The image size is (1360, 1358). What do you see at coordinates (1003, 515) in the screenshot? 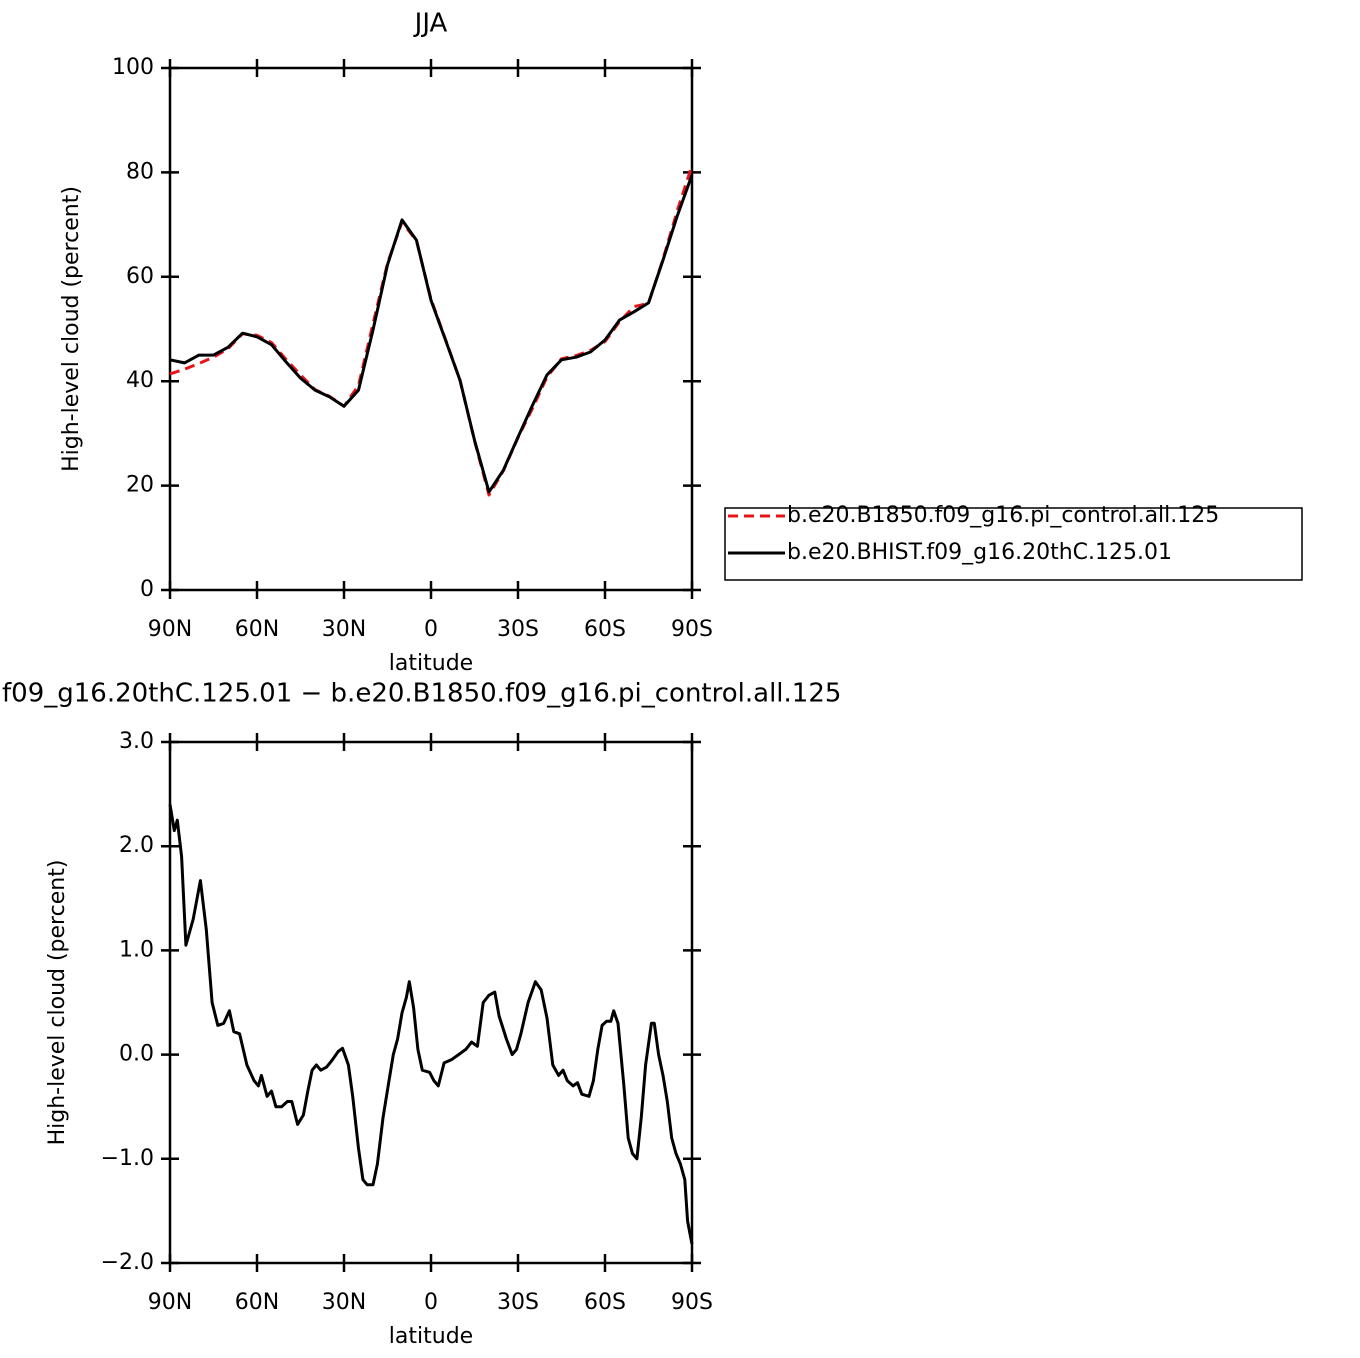
I see `legend-label: b.e20.B1850.f09_g16.pi_control.all.125` at bounding box center [1003, 515].